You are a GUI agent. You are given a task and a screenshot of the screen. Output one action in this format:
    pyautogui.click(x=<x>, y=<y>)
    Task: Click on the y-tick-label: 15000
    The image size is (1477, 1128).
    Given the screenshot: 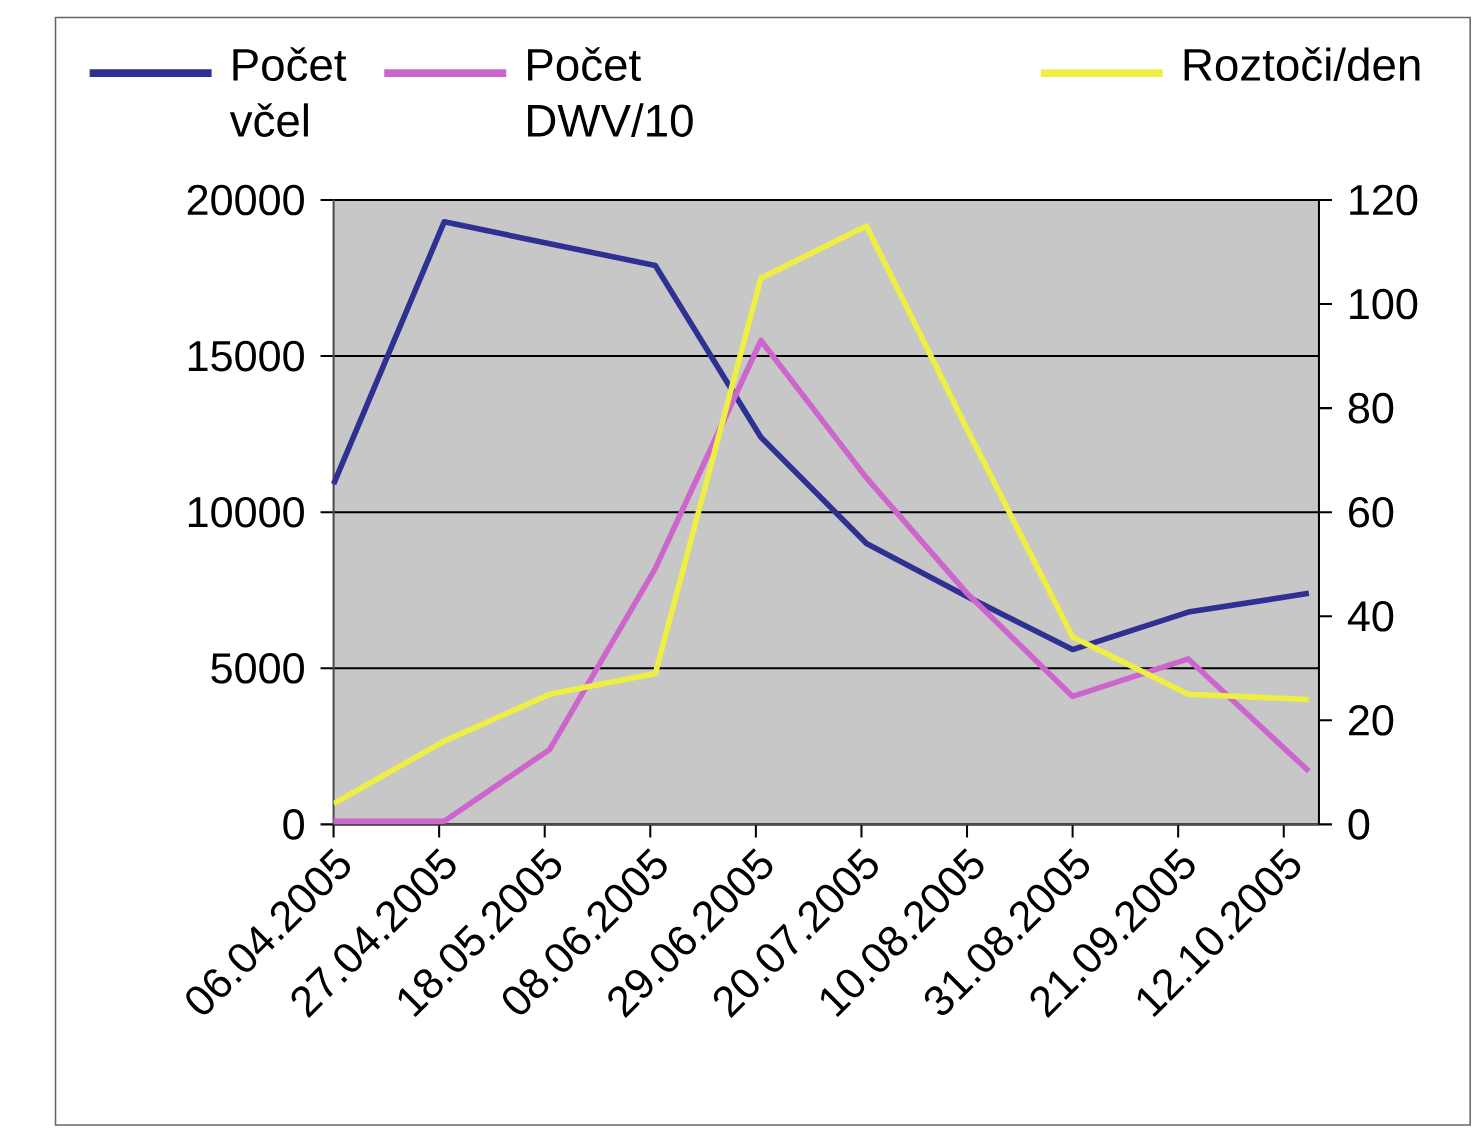 What is the action you would take?
    pyautogui.click(x=246, y=356)
    